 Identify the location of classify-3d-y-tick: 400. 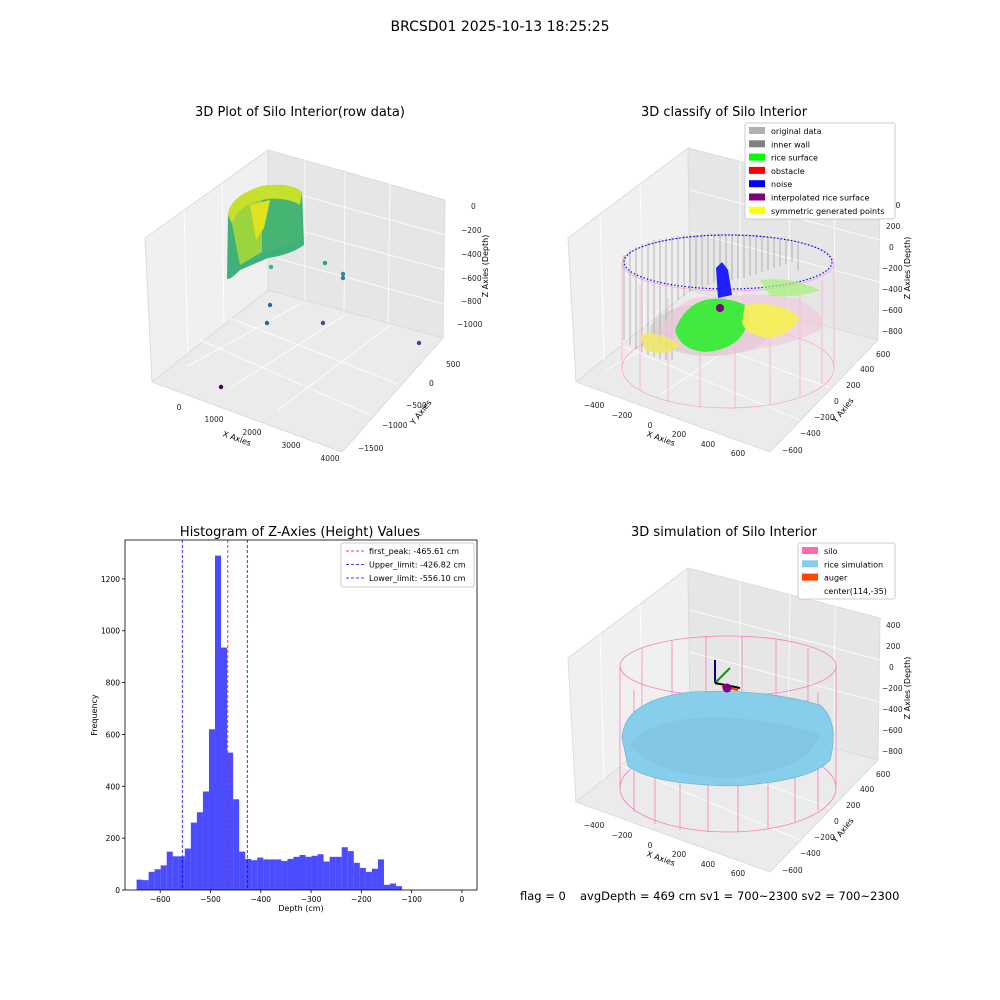
(867, 369).